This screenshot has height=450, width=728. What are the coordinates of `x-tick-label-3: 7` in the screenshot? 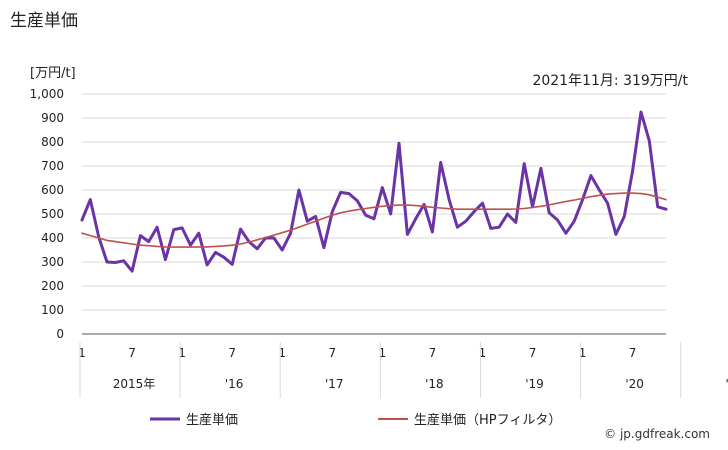 It's located at (232, 353).